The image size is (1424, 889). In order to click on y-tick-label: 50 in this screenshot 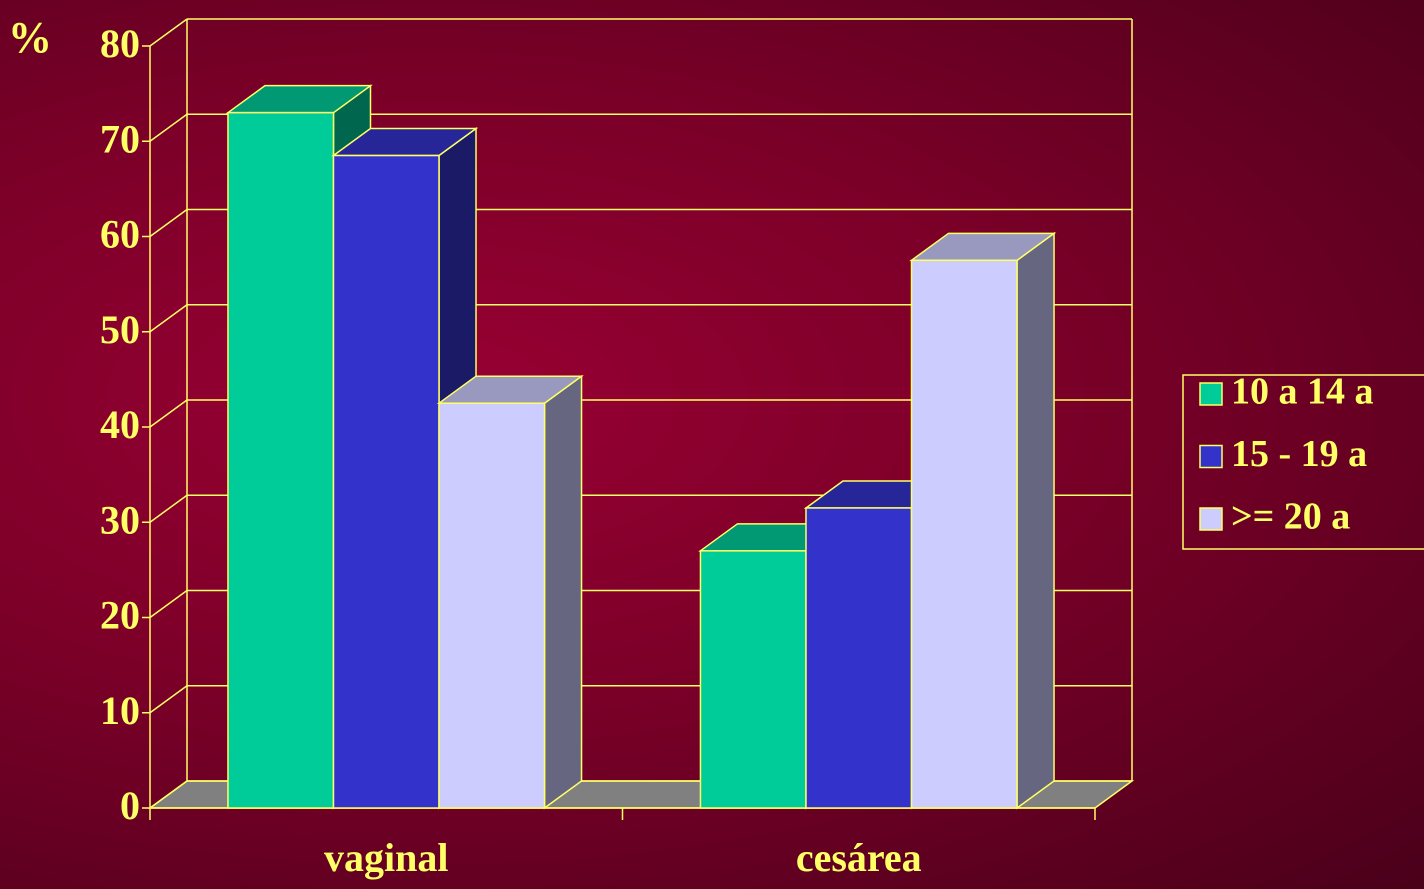, I will do `click(120, 329)`.